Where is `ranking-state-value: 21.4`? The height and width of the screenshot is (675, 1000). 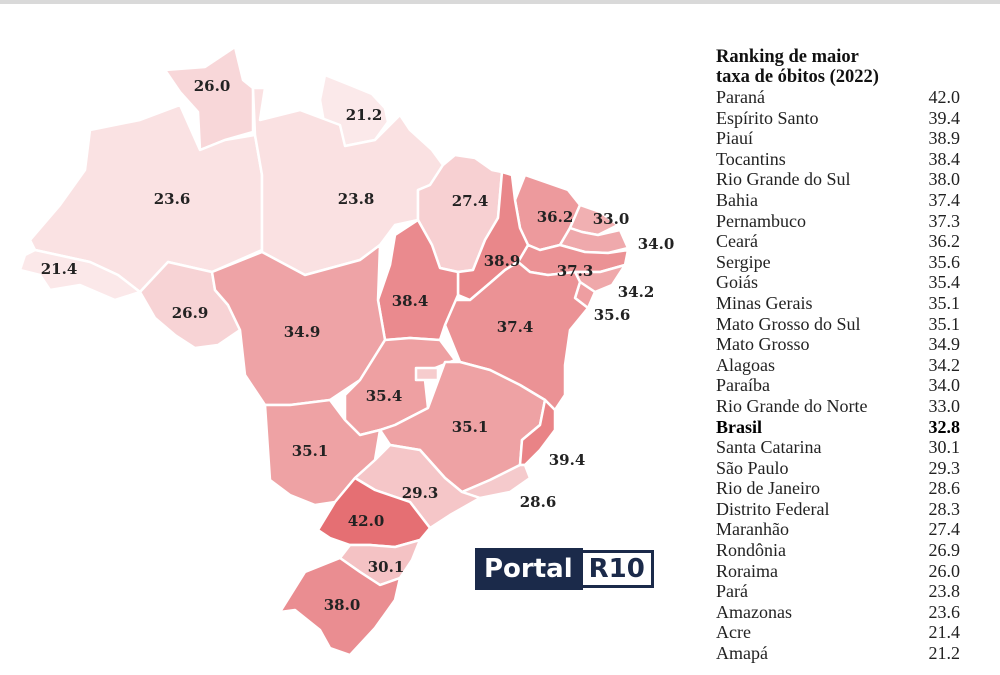 ranking-state-value: 21.4 is located at coordinates (944, 632).